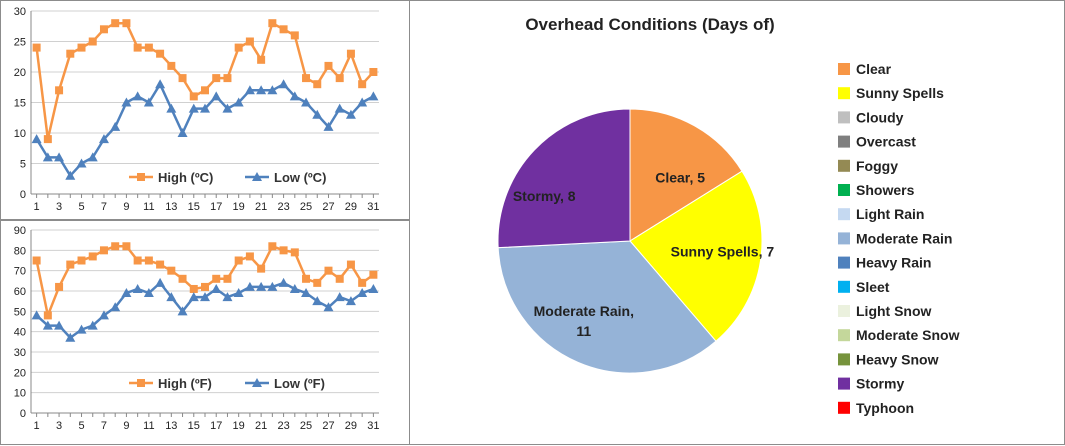  What do you see at coordinates (141, 383) in the screenshot?
I see `legend-marker` at bounding box center [141, 383].